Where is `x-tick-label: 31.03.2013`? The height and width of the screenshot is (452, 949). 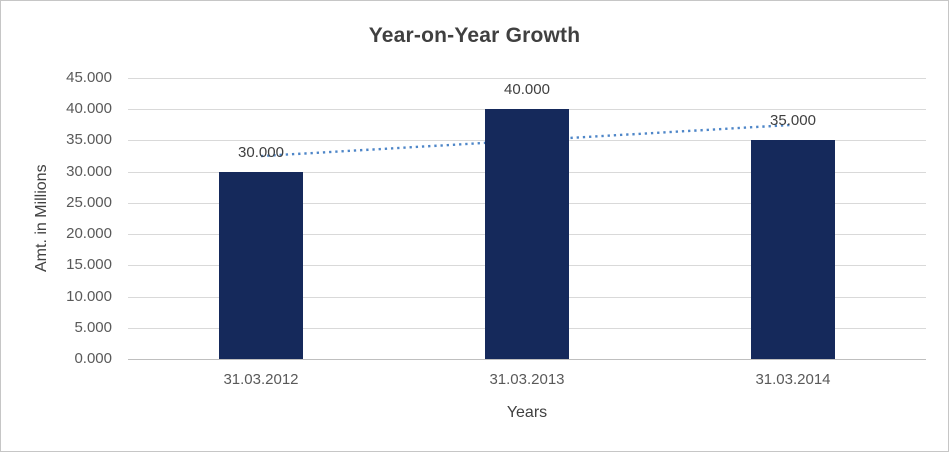 x-tick-label: 31.03.2013 is located at coordinates (527, 379).